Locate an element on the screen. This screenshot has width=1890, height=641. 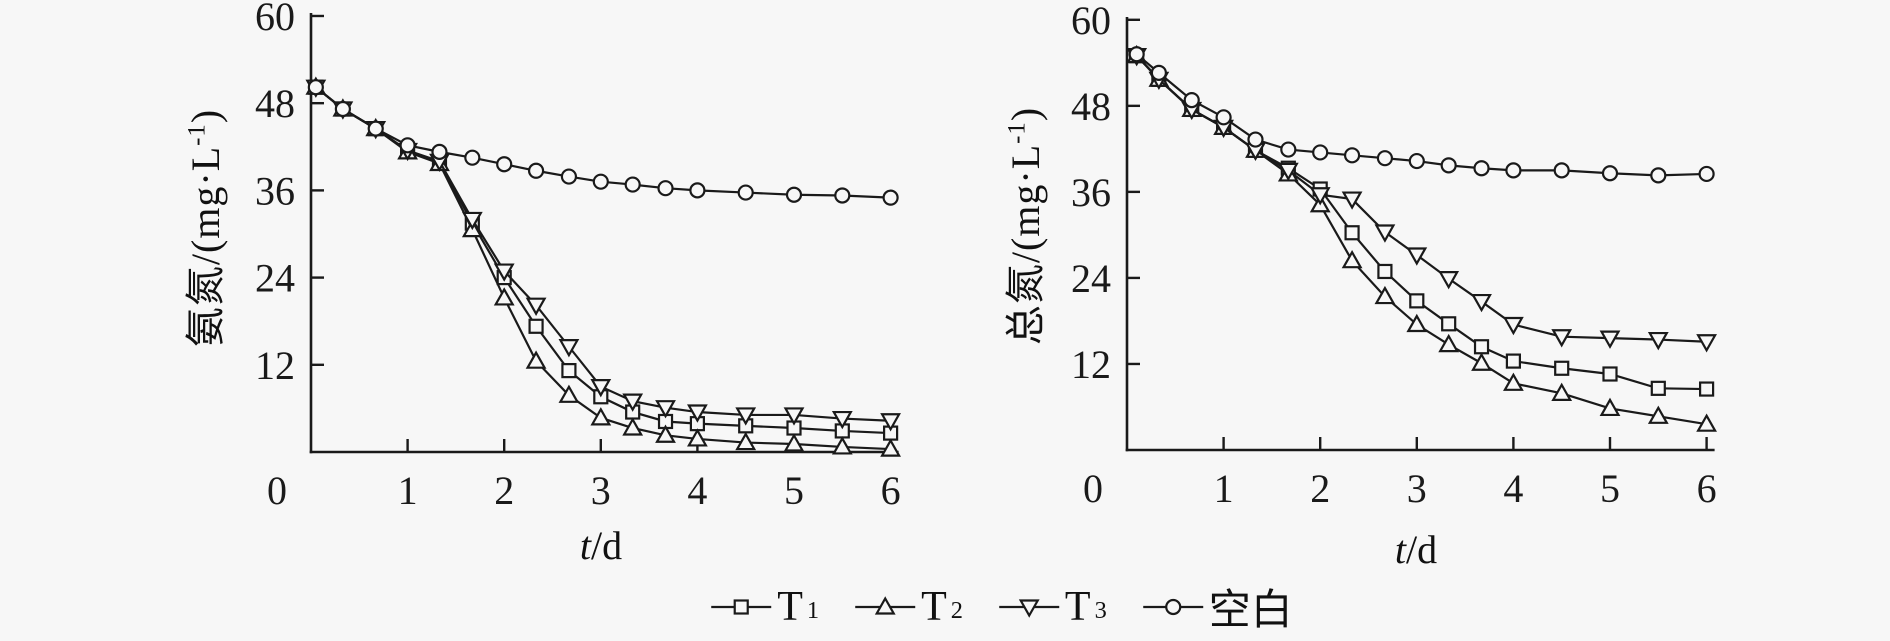
left-x-axis-title-var: t is located at coordinates (585, 545).